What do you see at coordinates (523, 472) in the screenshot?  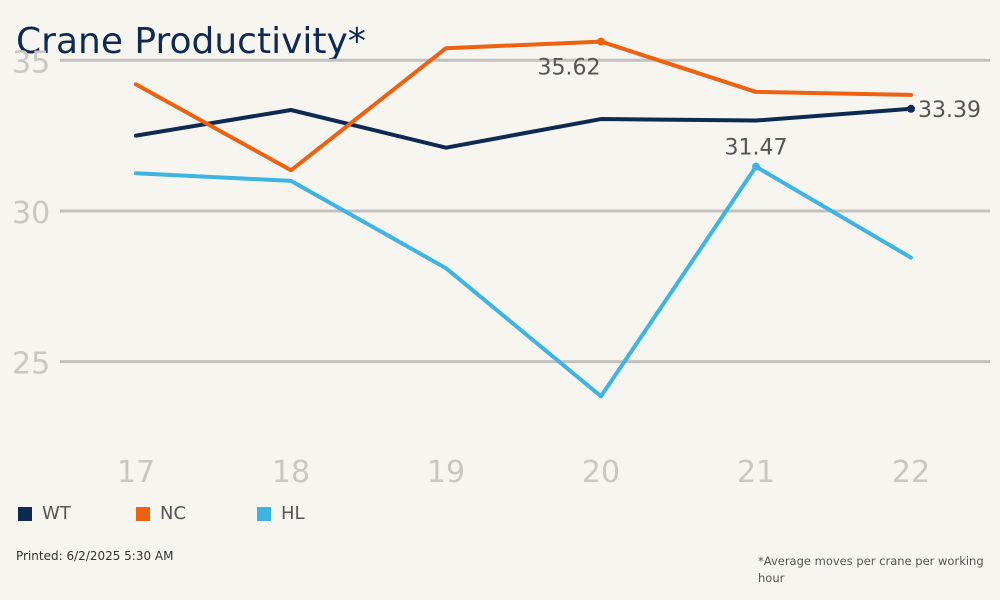 I see `x-axis-ticks: 17 18 19 20 21 22` at bounding box center [523, 472].